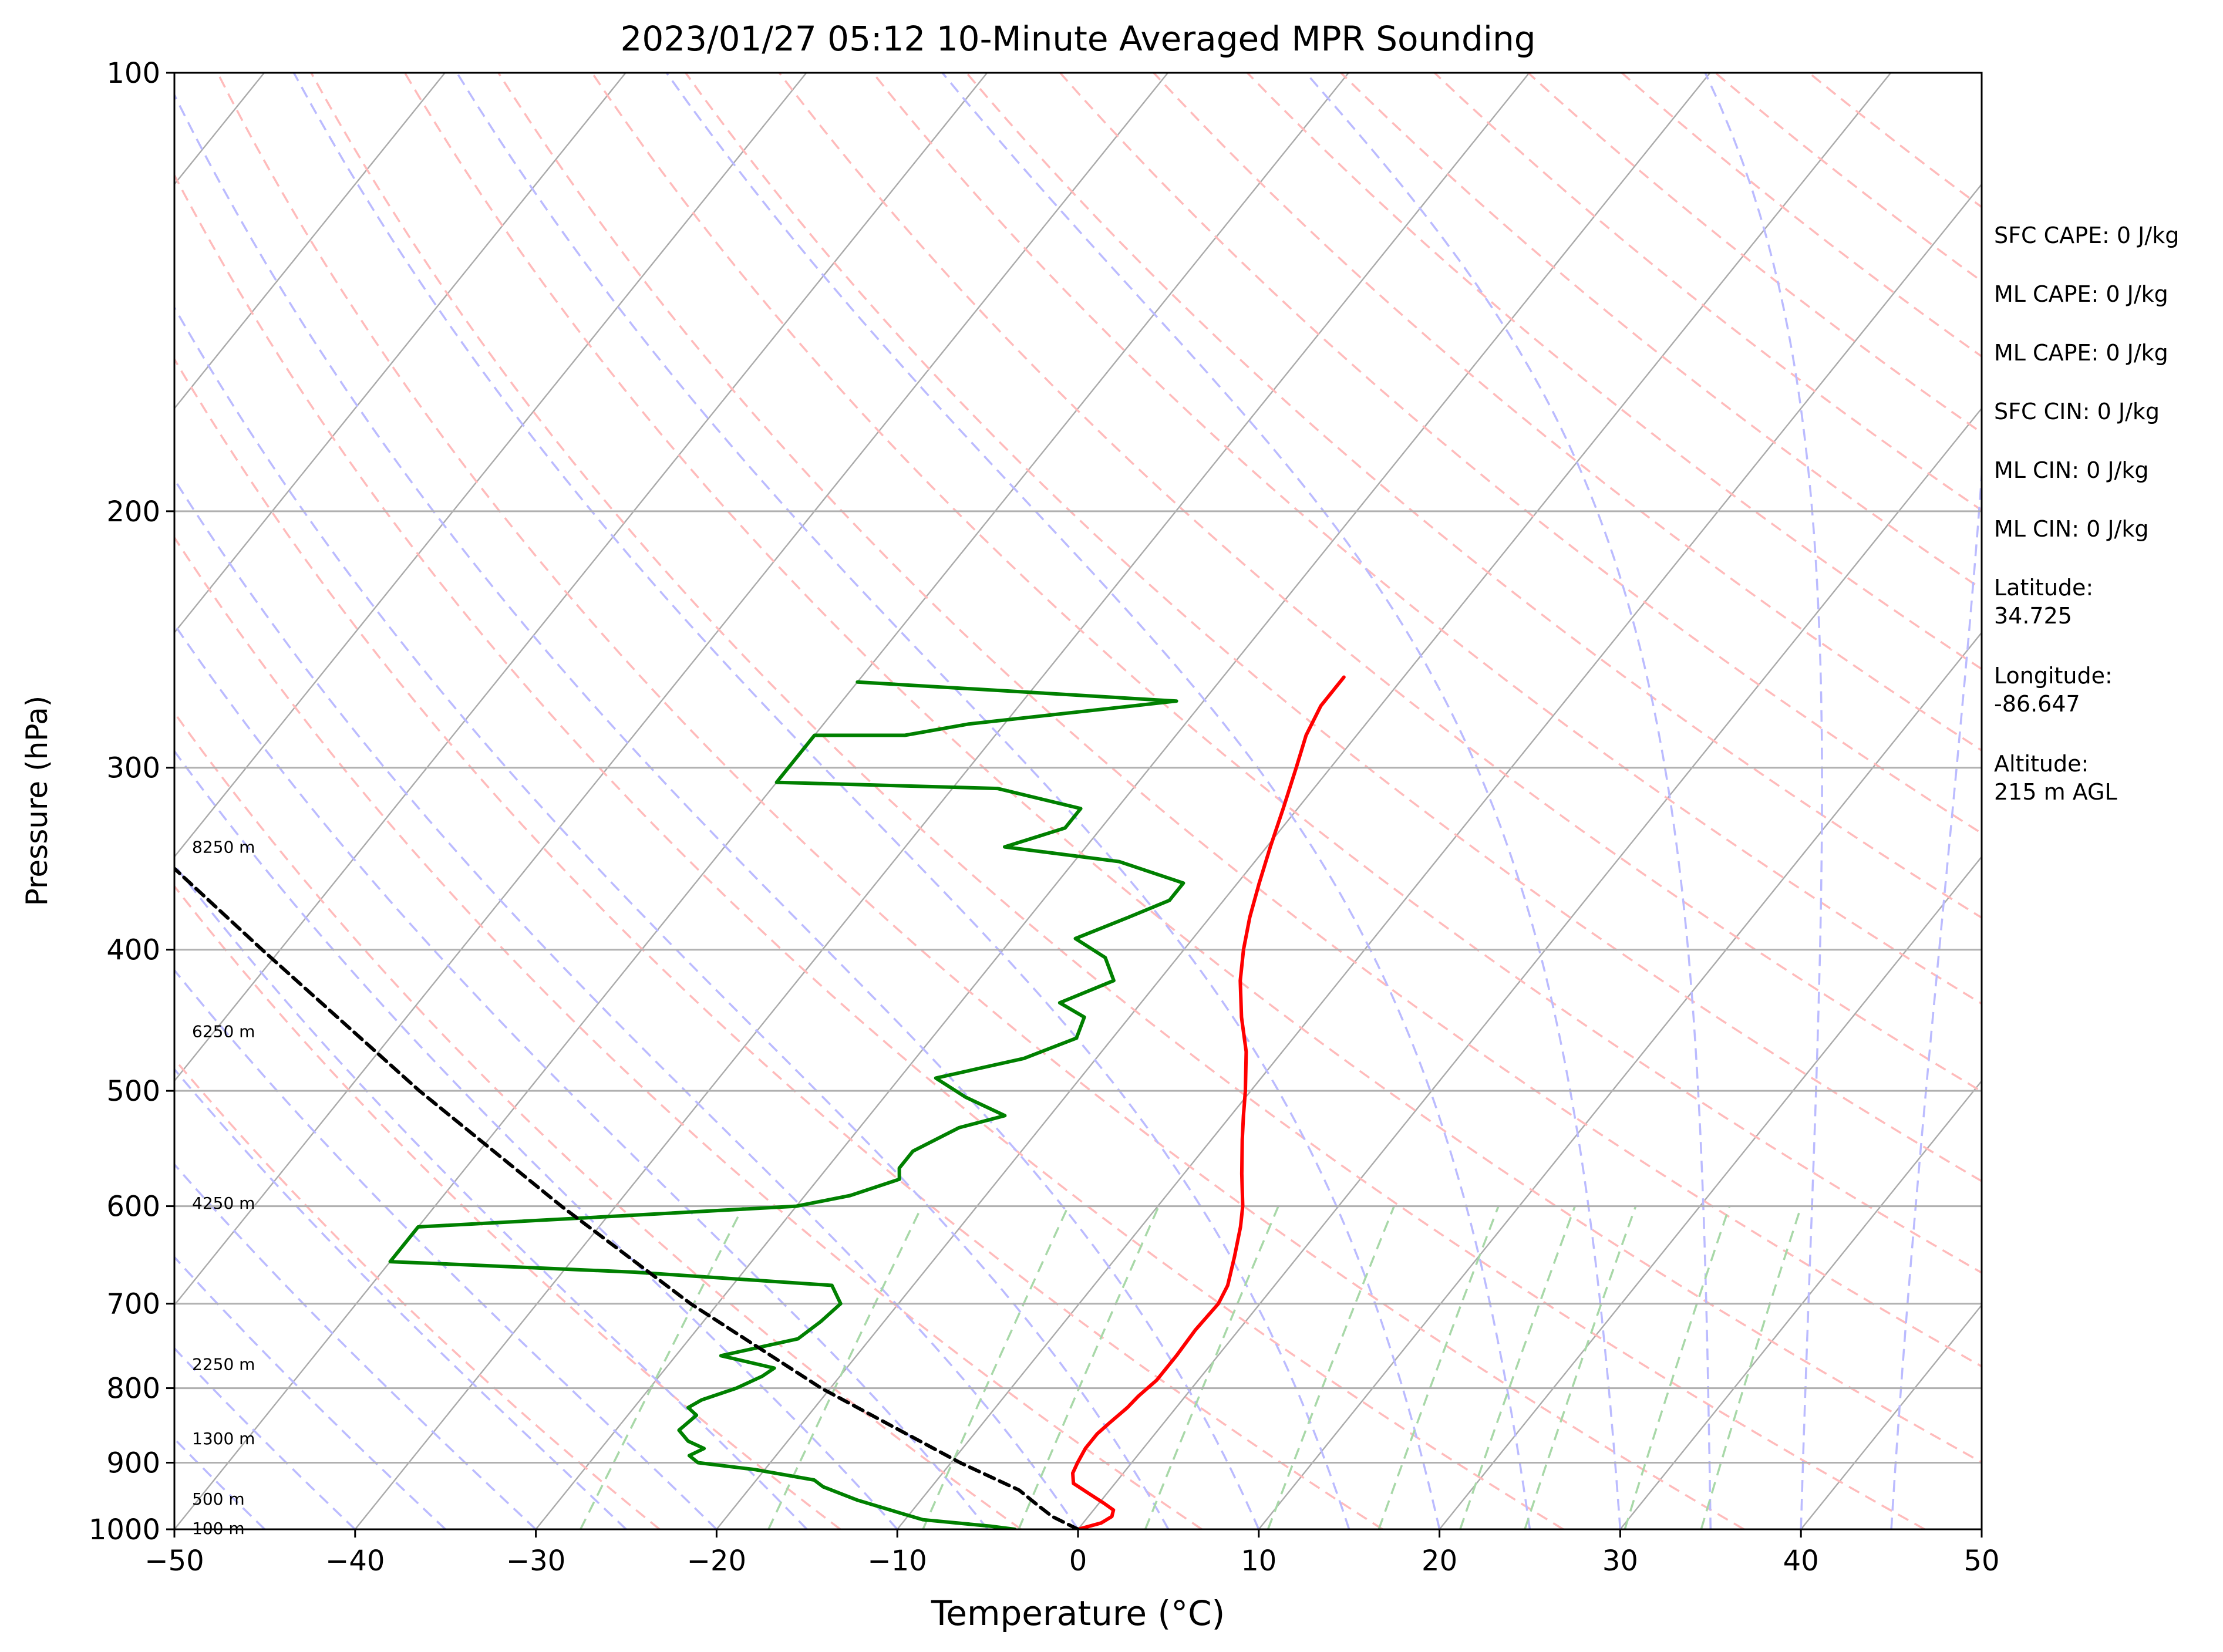 Image resolution: width=2223 pixels, height=1652 pixels. Describe the element at coordinates (223, 1203) in the screenshot. I see `height-label: 4250 m` at that location.